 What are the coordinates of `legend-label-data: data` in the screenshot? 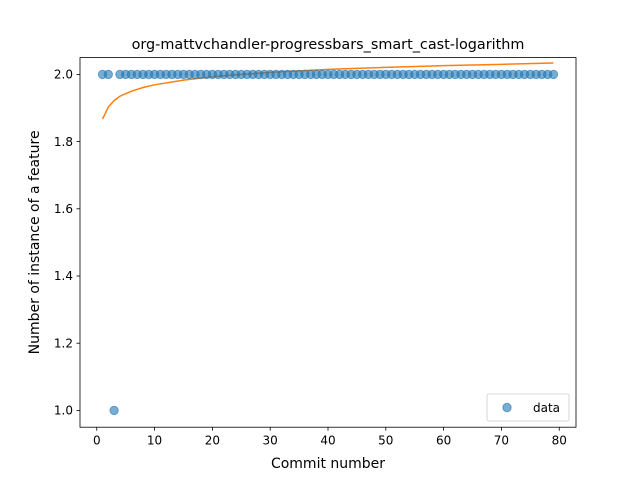 It's located at (546, 408).